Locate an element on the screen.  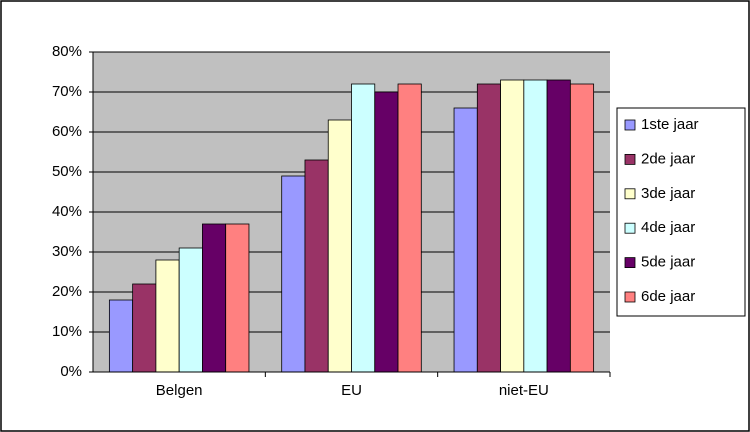
y-tick-label: 10% is located at coordinates (67, 331).